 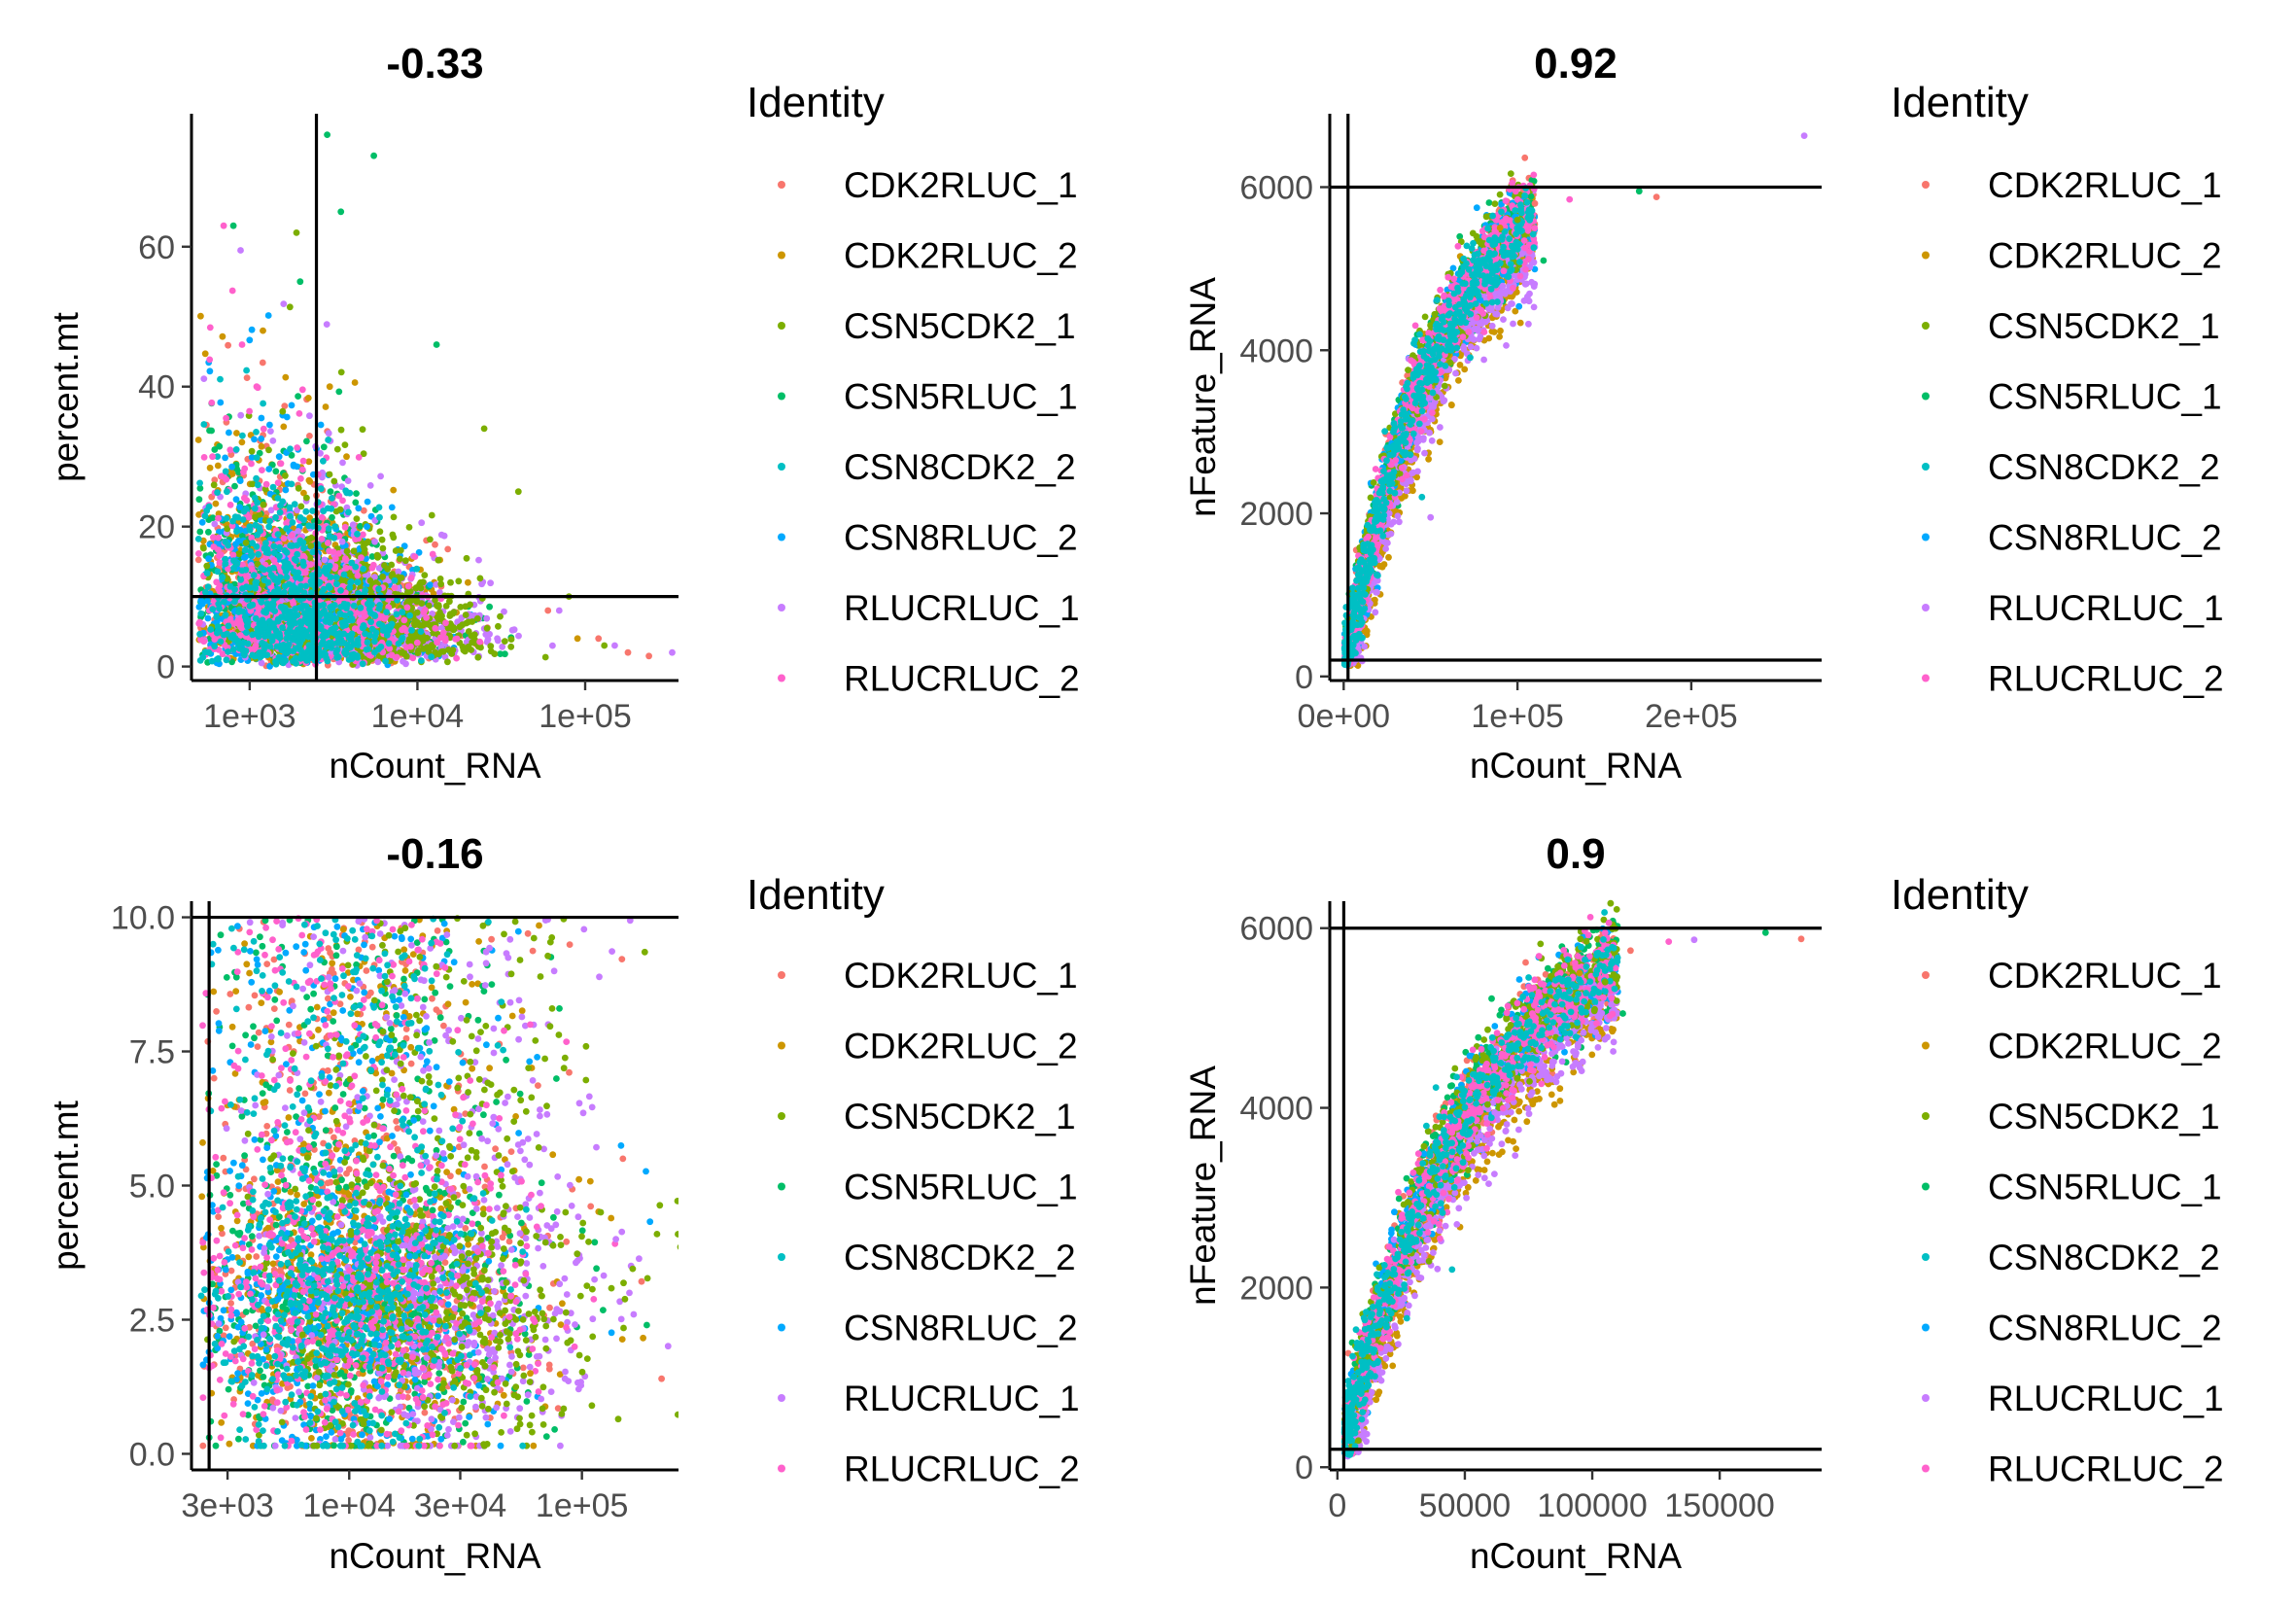 I want to click on x-tick-label: 1e+04, so click(x=418, y=716).